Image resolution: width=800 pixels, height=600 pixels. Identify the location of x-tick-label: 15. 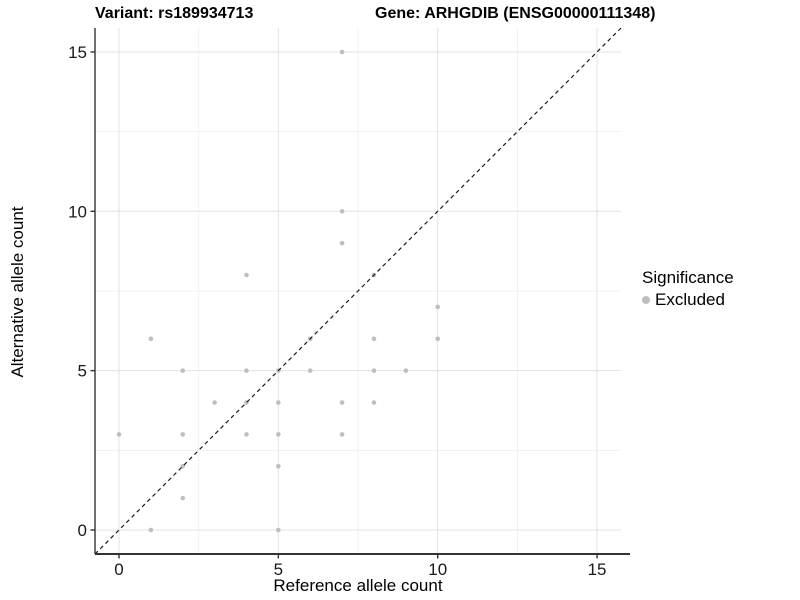
(597, 569).